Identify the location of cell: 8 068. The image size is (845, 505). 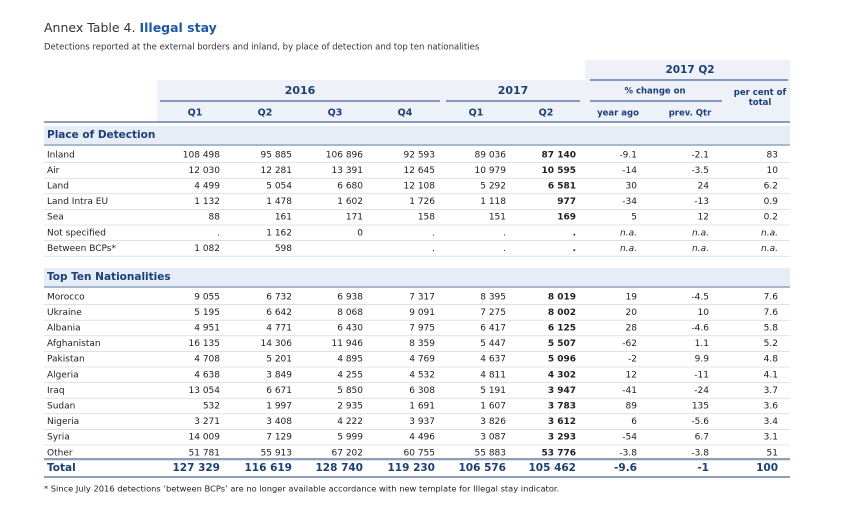
(350, 313).